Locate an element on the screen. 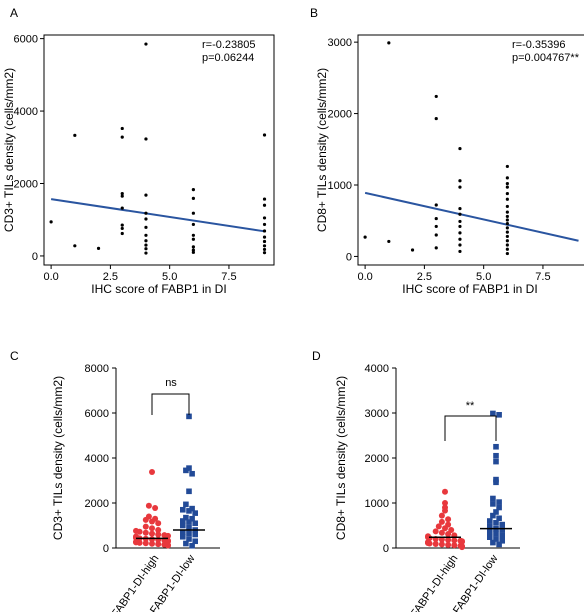 This screenshot has height=612, width=584. panel-b-y-tick-label: 0 is located at coordinates (349, 257).